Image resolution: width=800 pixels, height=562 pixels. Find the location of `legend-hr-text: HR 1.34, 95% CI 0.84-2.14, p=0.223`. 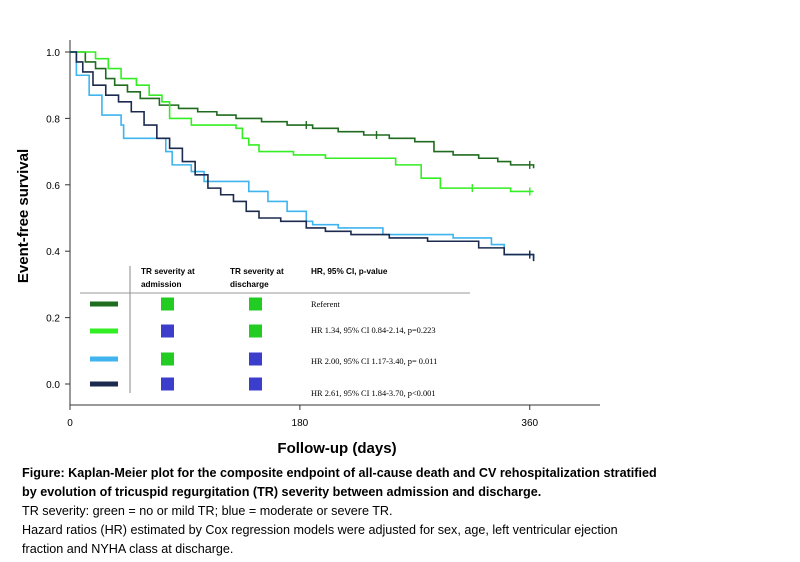

legend-hr-text: HR 1.34, 95% CI 0.84-2.14, p=0.223 is located at coordinates (373, 330).